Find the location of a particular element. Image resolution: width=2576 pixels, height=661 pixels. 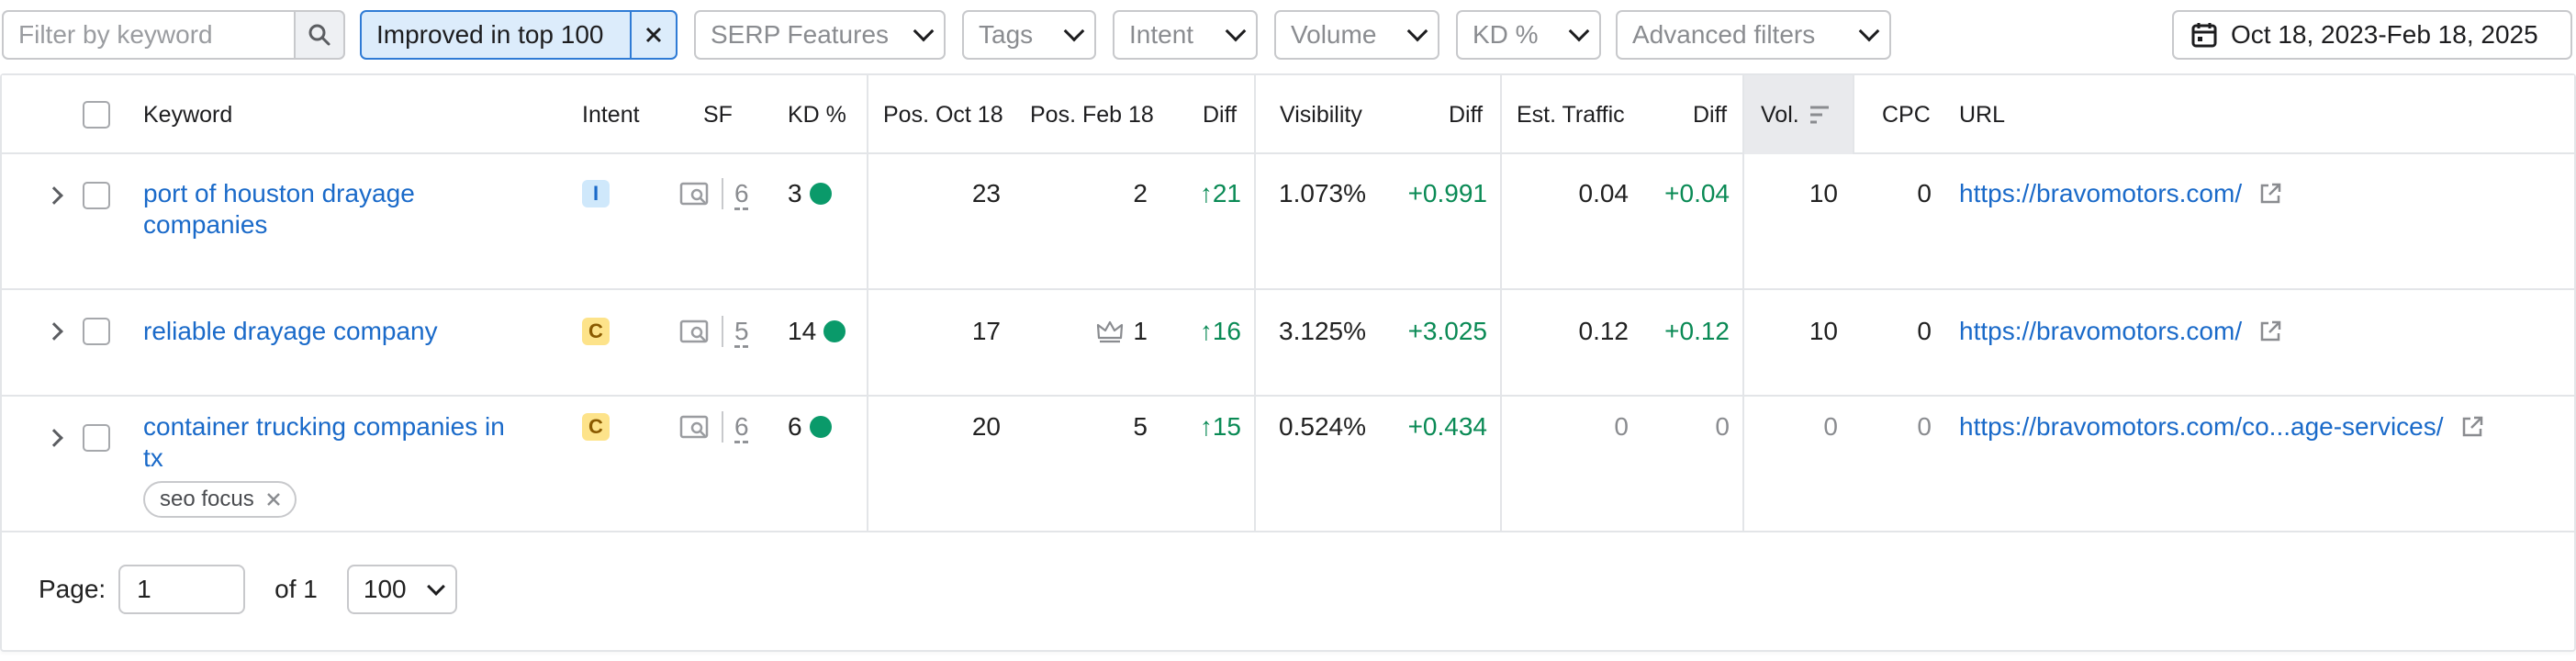

pos-feb-cell: 1 is located at coordinates (1103, 331).